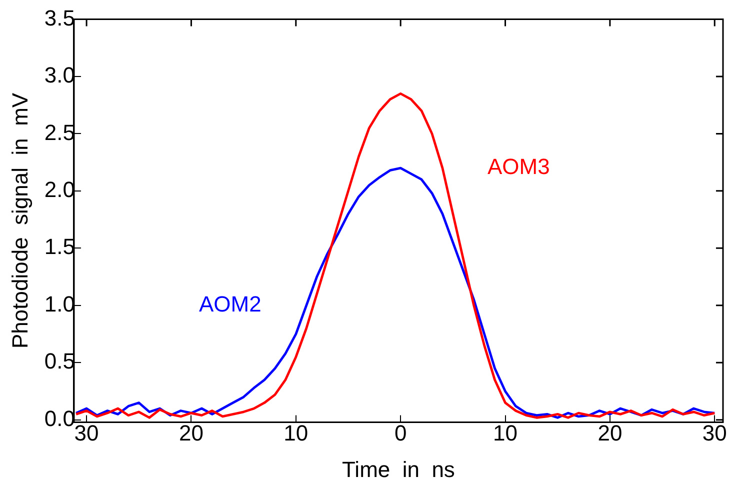 Image resolution: width=739 pixels, height=490 pixels. Describe the element at coordinates (230, 303) in the screenshot. I see `series-label: AOM2` at that location.